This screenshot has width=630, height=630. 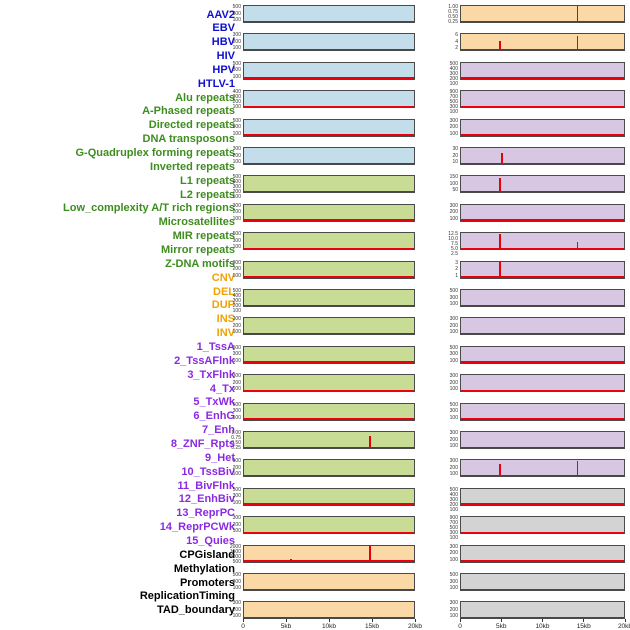 What do you see at coordinates (453, 92) in the screenshot?
I see `y-tick-label: 900` at bounding box center [453, 92].